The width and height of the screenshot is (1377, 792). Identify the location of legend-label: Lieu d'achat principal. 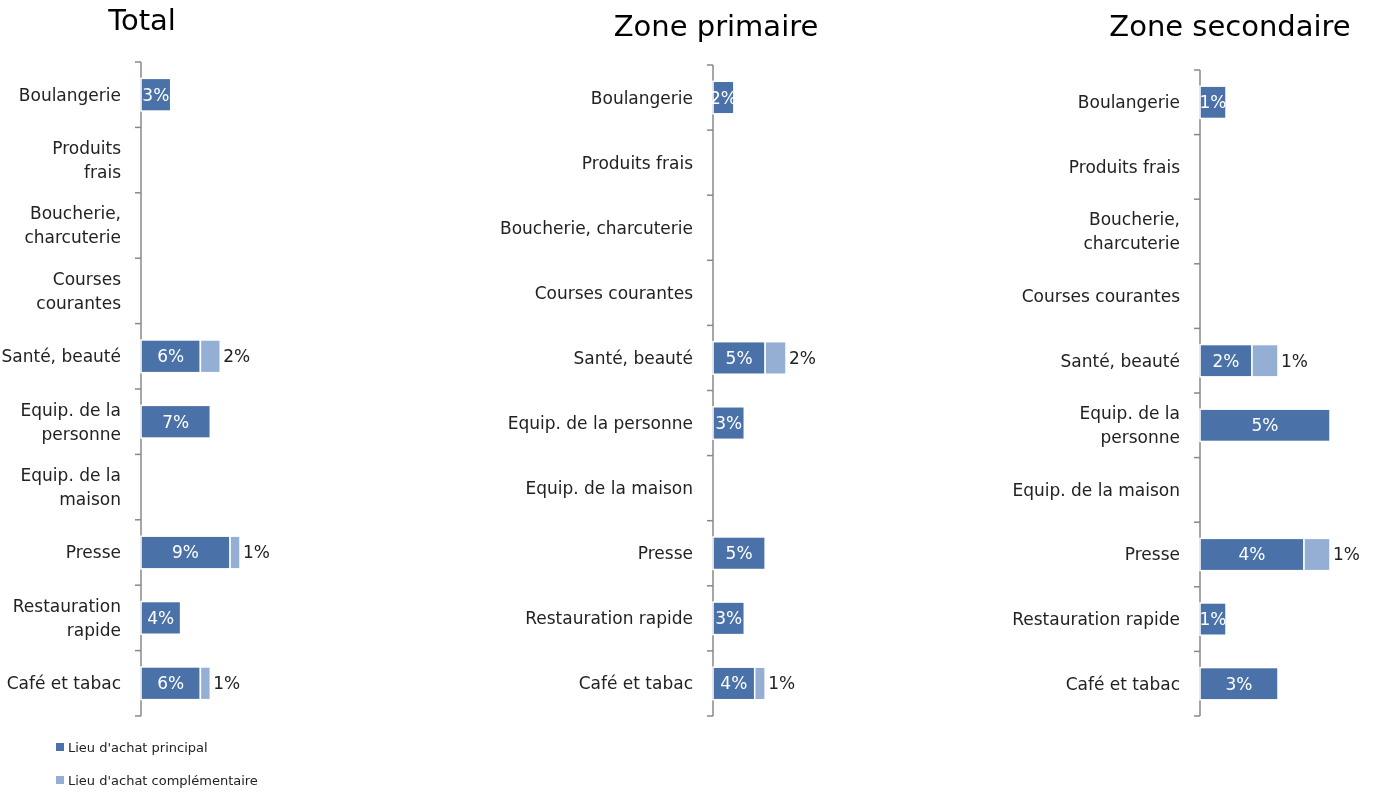
(138, 747).